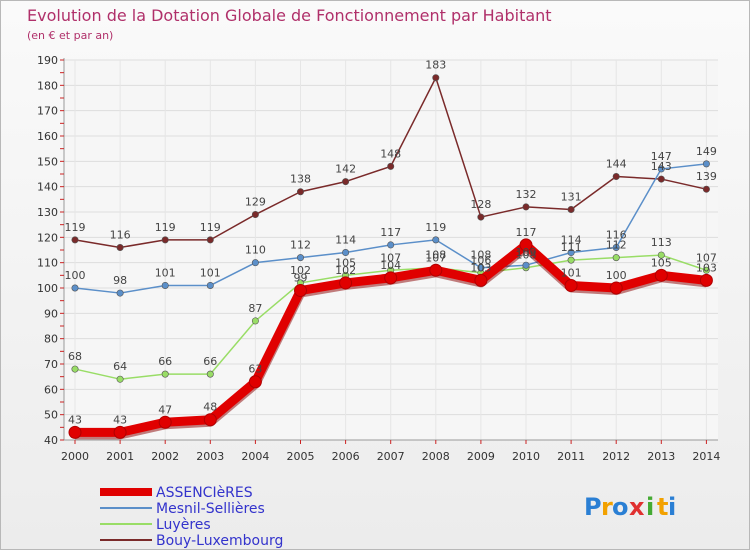 This screenshot has width=750, height=550. What do you see at coordinates (345, 262) in the screenshot?
I see `data-label: 105` at bounding box center [345, 262].